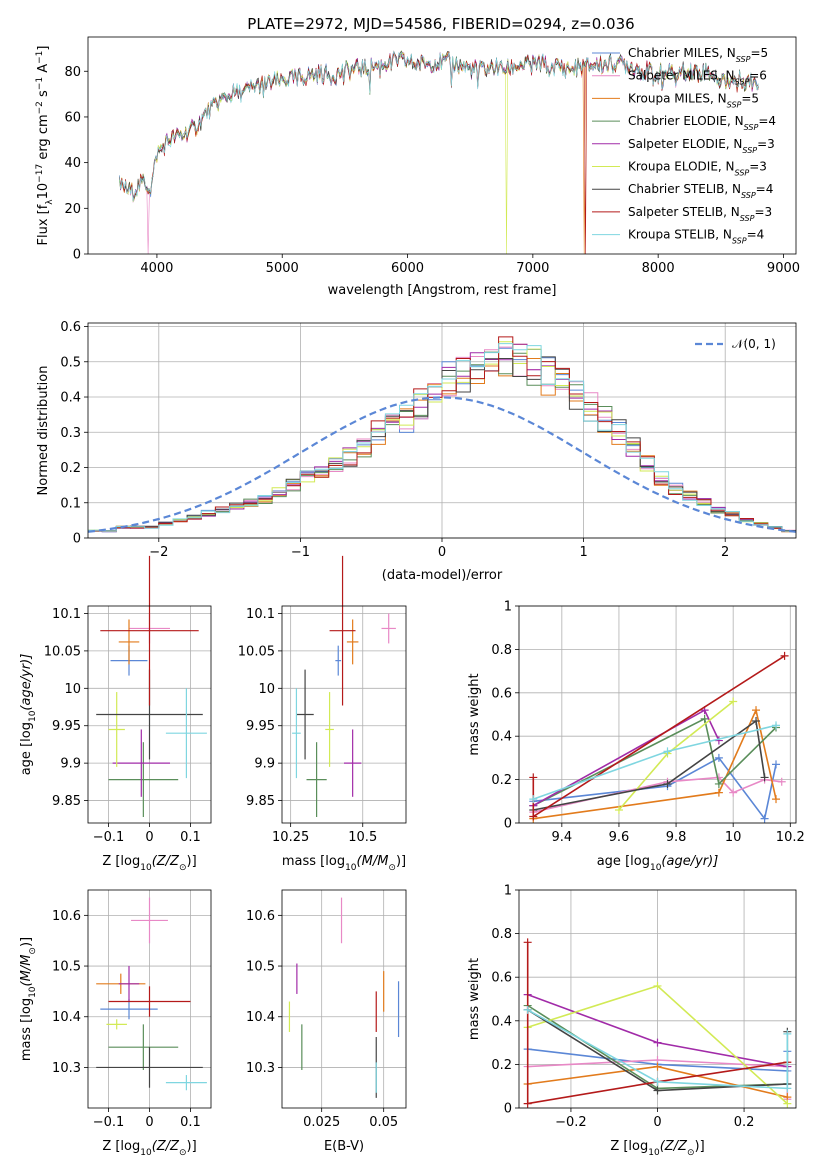 The width and height of the screenshot is (819, 1170). I want to click on x-tick-label: 10, so click(733, 837).